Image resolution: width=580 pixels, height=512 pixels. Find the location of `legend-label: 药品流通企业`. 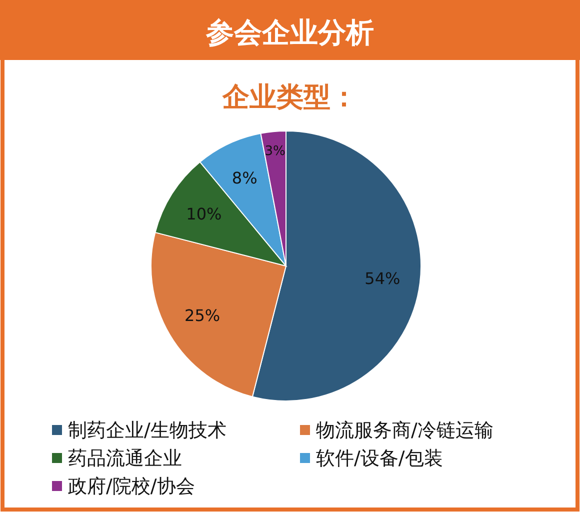

legend-label: 药品流通企业 is located at coordinates (125, 459).